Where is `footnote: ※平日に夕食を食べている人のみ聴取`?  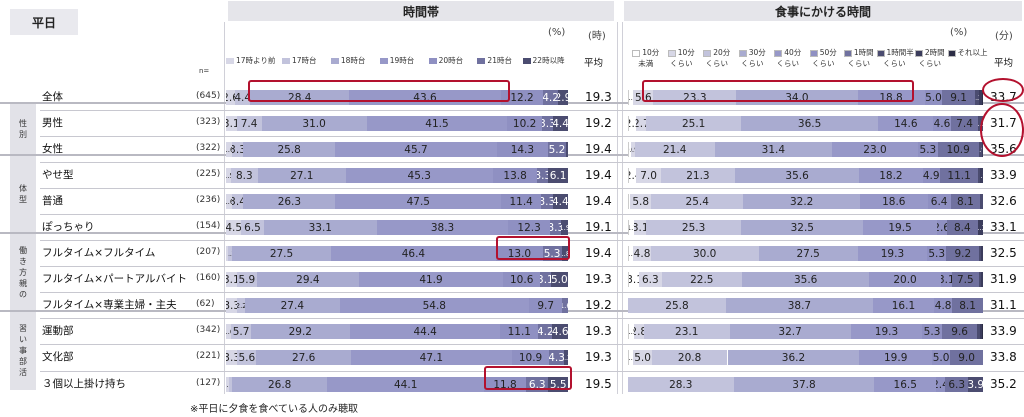 footnote: ※平日に夕食を食べている人のみ聴取 is located at coordinates (274, 409).